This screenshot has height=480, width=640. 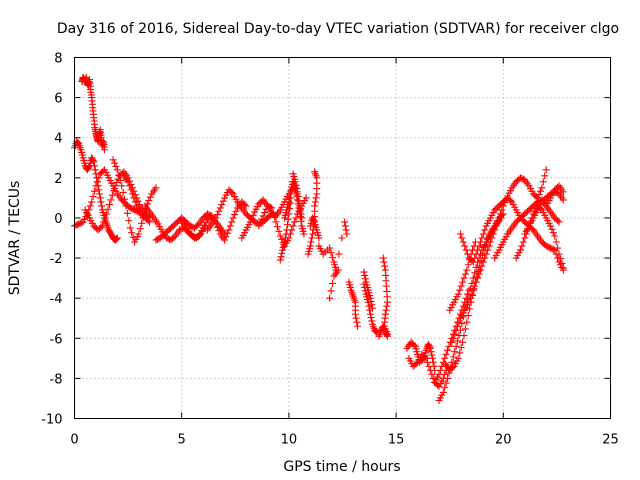 I want to click on y-tick-label: 2, so click(x=58, y=179).